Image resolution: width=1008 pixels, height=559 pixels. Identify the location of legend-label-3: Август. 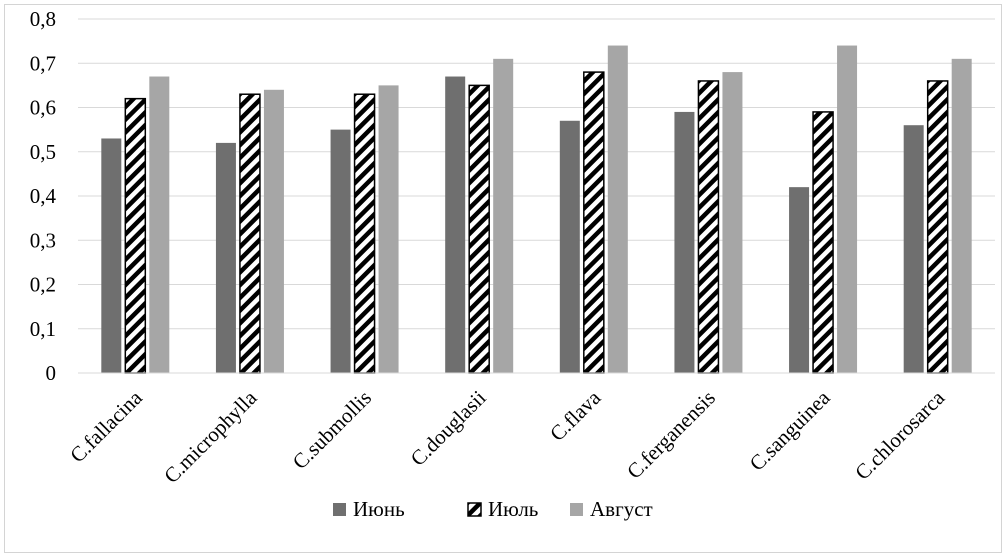
(621, 509).